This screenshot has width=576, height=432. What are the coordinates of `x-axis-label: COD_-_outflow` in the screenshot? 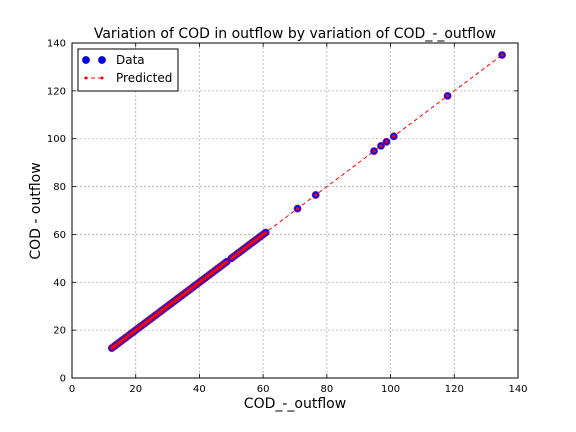 It's located at (295, 404).